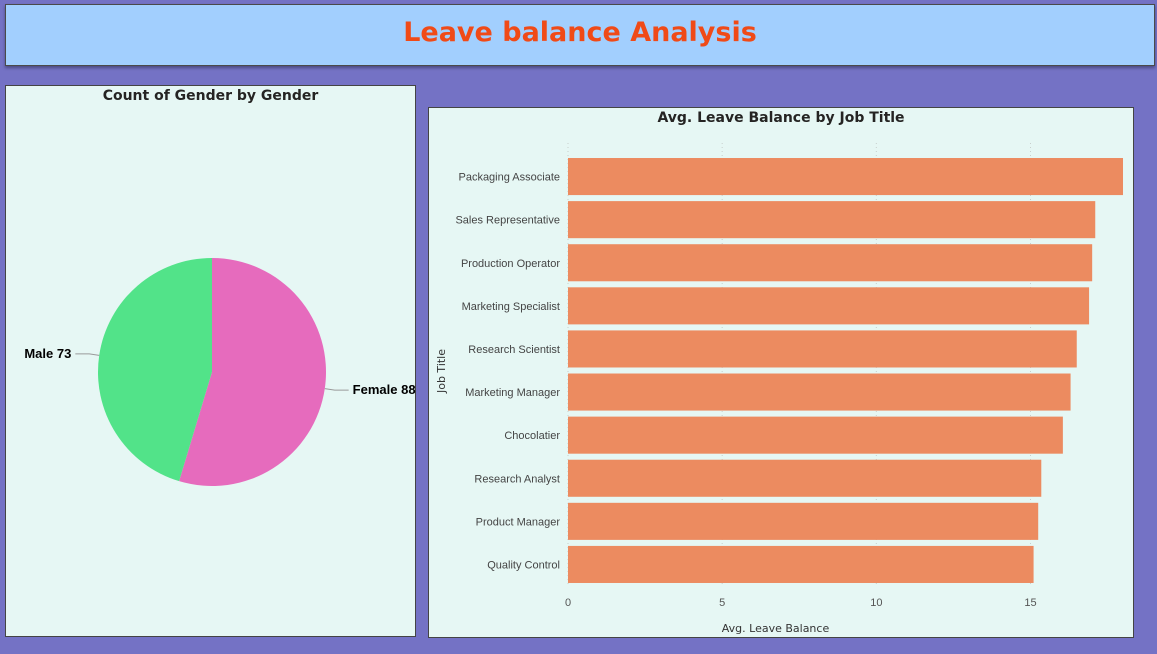 The height and width of the screenshot is (654, 1157). I want to click on pie-label-female: Female 88, so click(384, 389).